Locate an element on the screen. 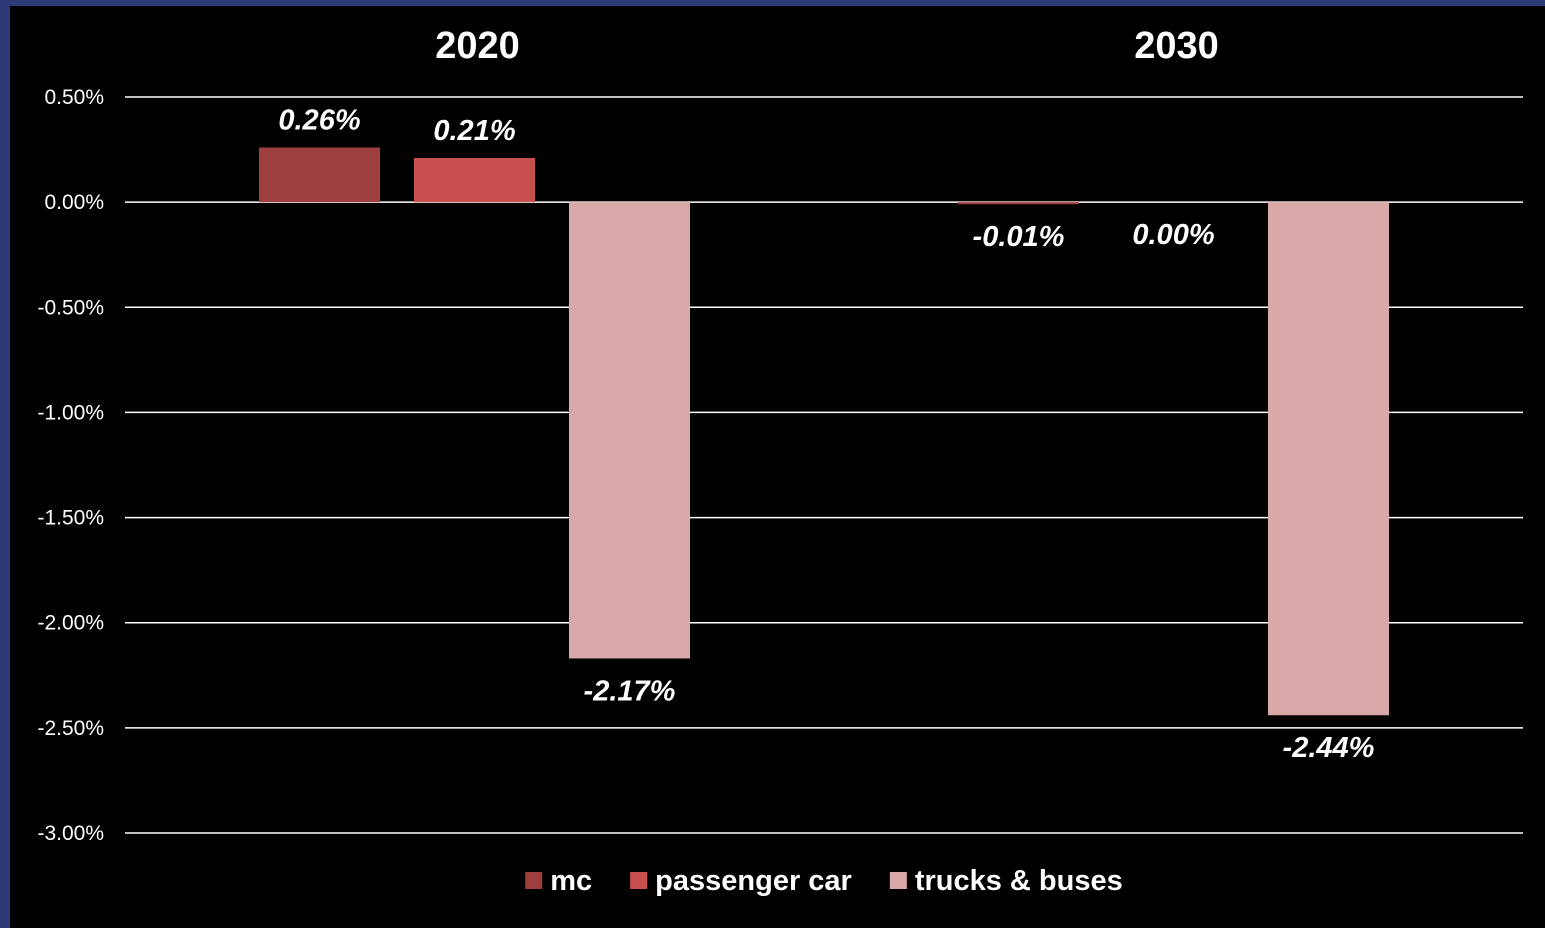 The image size is (1545, 928). data-label: -2.17% is located at coordinates (630, 691).